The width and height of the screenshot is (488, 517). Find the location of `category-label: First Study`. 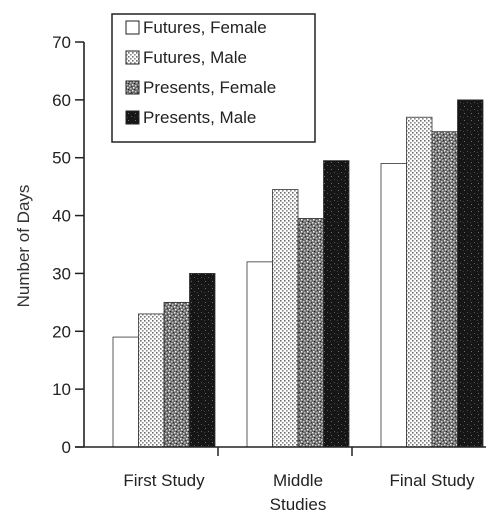

category-label: First Study is located at coordinates (164, 480).